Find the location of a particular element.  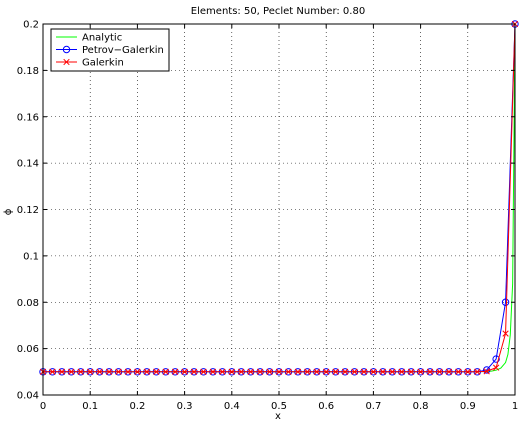

x-tick-labels: 0 0.1 0.2 0.3 0.4 0.5 0.6 0.7 0.8 0.9 1 is located at coordinates (279, 406).